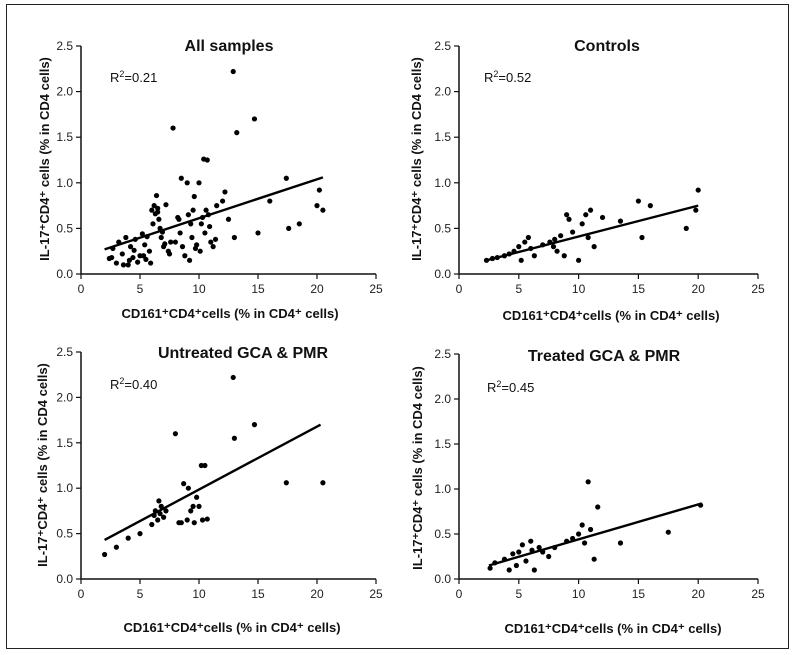 The height and width of the screenshot is (655, 796). Describe the element at coordinates (64, 579) in the screenshot. I see `y-tick-label: 0.0` at that location.